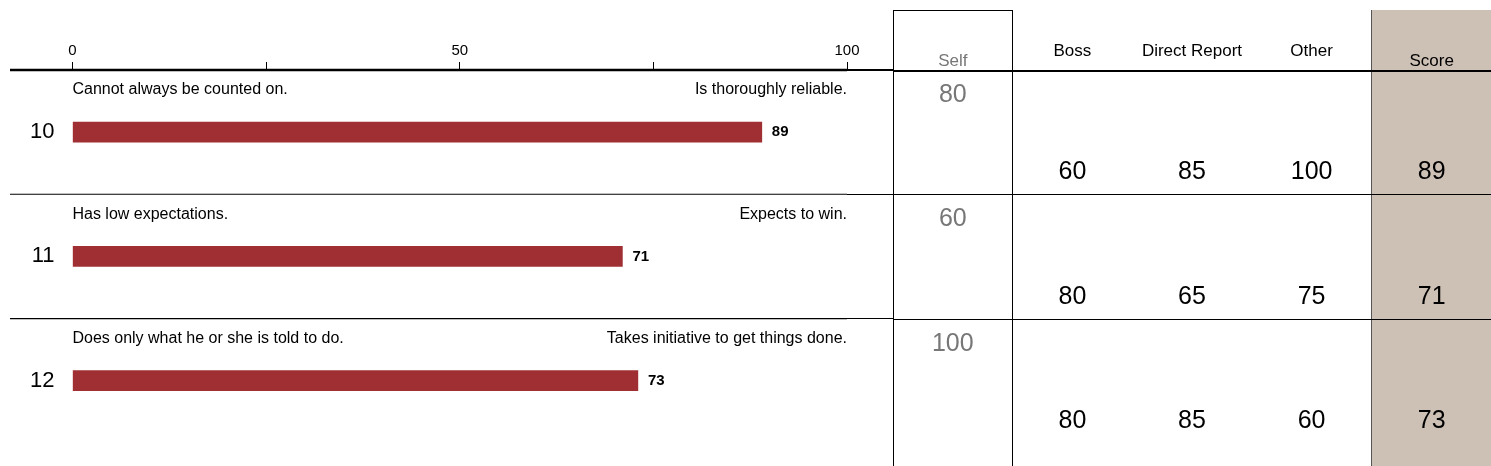 The height and width of the screenshot is (466, 1491). Describe the element at coordinates (1311, 50) in the screenshot. I see `category-label: Other` at that location.